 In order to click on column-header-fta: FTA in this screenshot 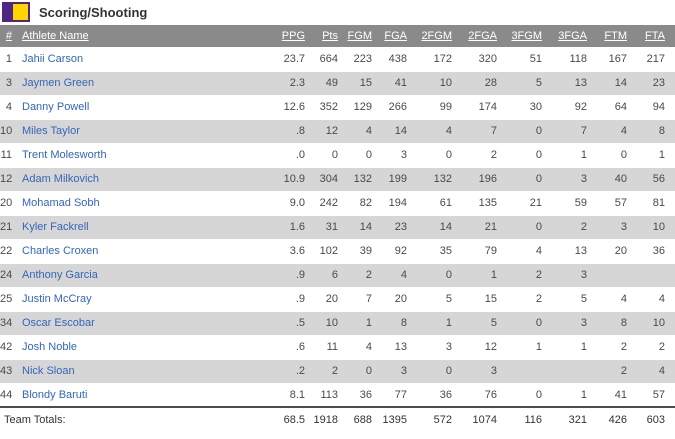, I will do `click(655, 36)`.